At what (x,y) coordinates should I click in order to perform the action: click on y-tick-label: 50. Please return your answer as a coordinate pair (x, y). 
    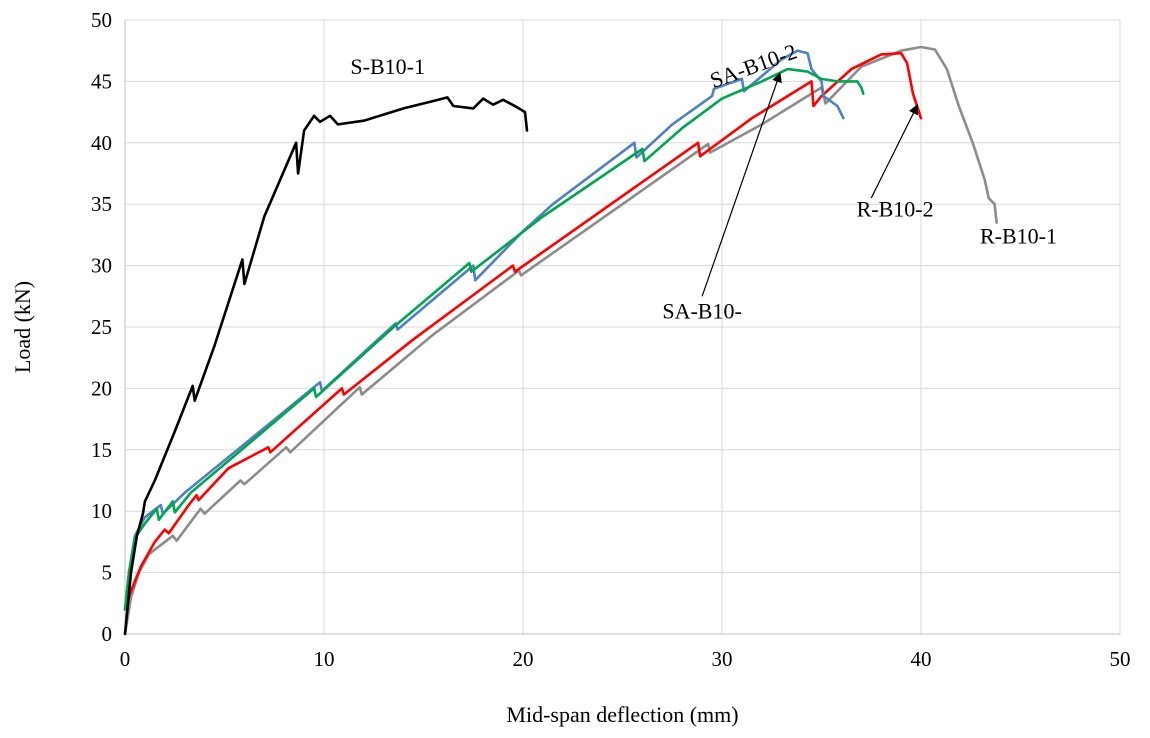
    Looking at the image, I should click on (101, 20).